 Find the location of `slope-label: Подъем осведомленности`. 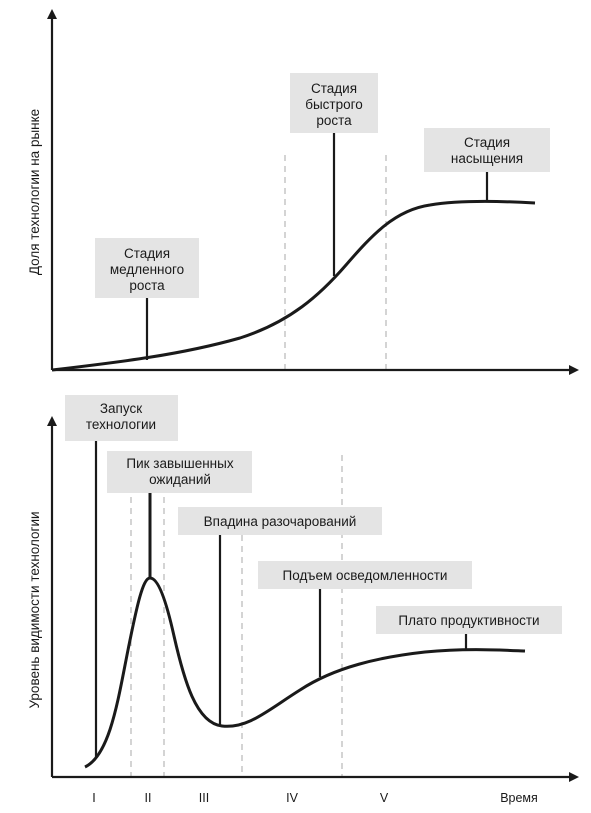

slope-label: Подъем осведомленности is located at coordinates (365, 575).